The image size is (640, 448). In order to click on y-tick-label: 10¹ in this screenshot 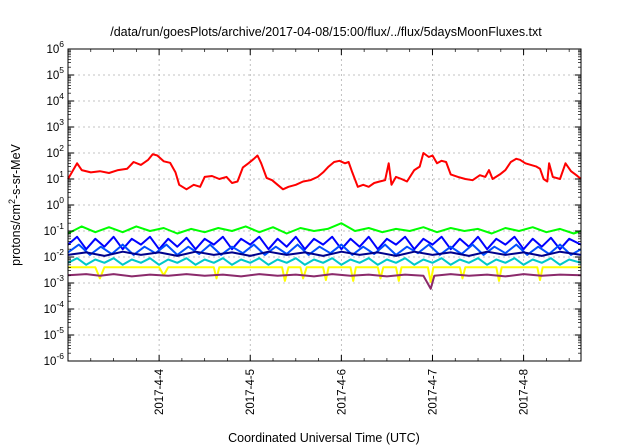, I will do `click(55, 177)`.